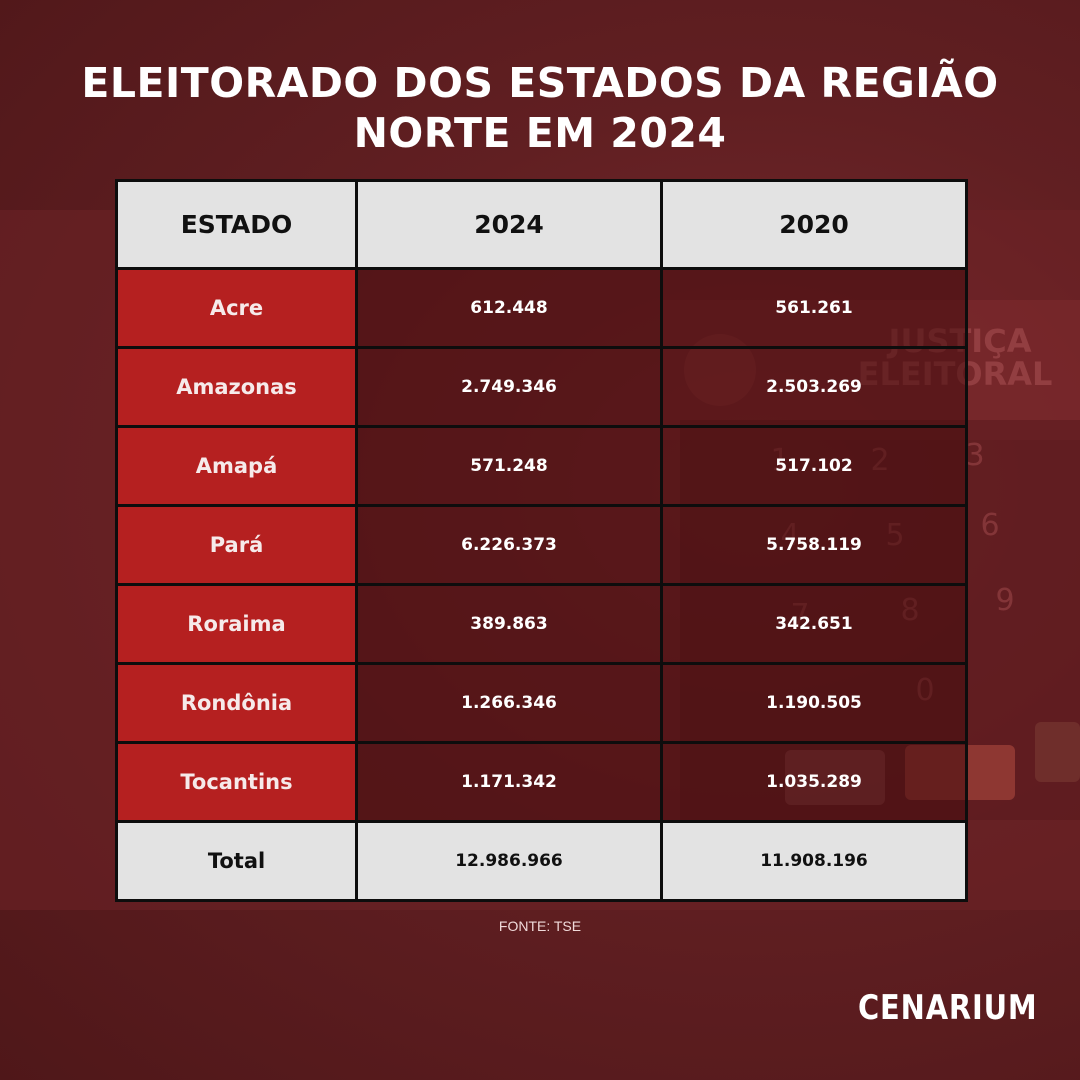 This screenshot has height=1080, width=1080. Describe the element at coordinates (948, 1008) in the screenshot. I see `brand-logo: CENARIUM` at that location.